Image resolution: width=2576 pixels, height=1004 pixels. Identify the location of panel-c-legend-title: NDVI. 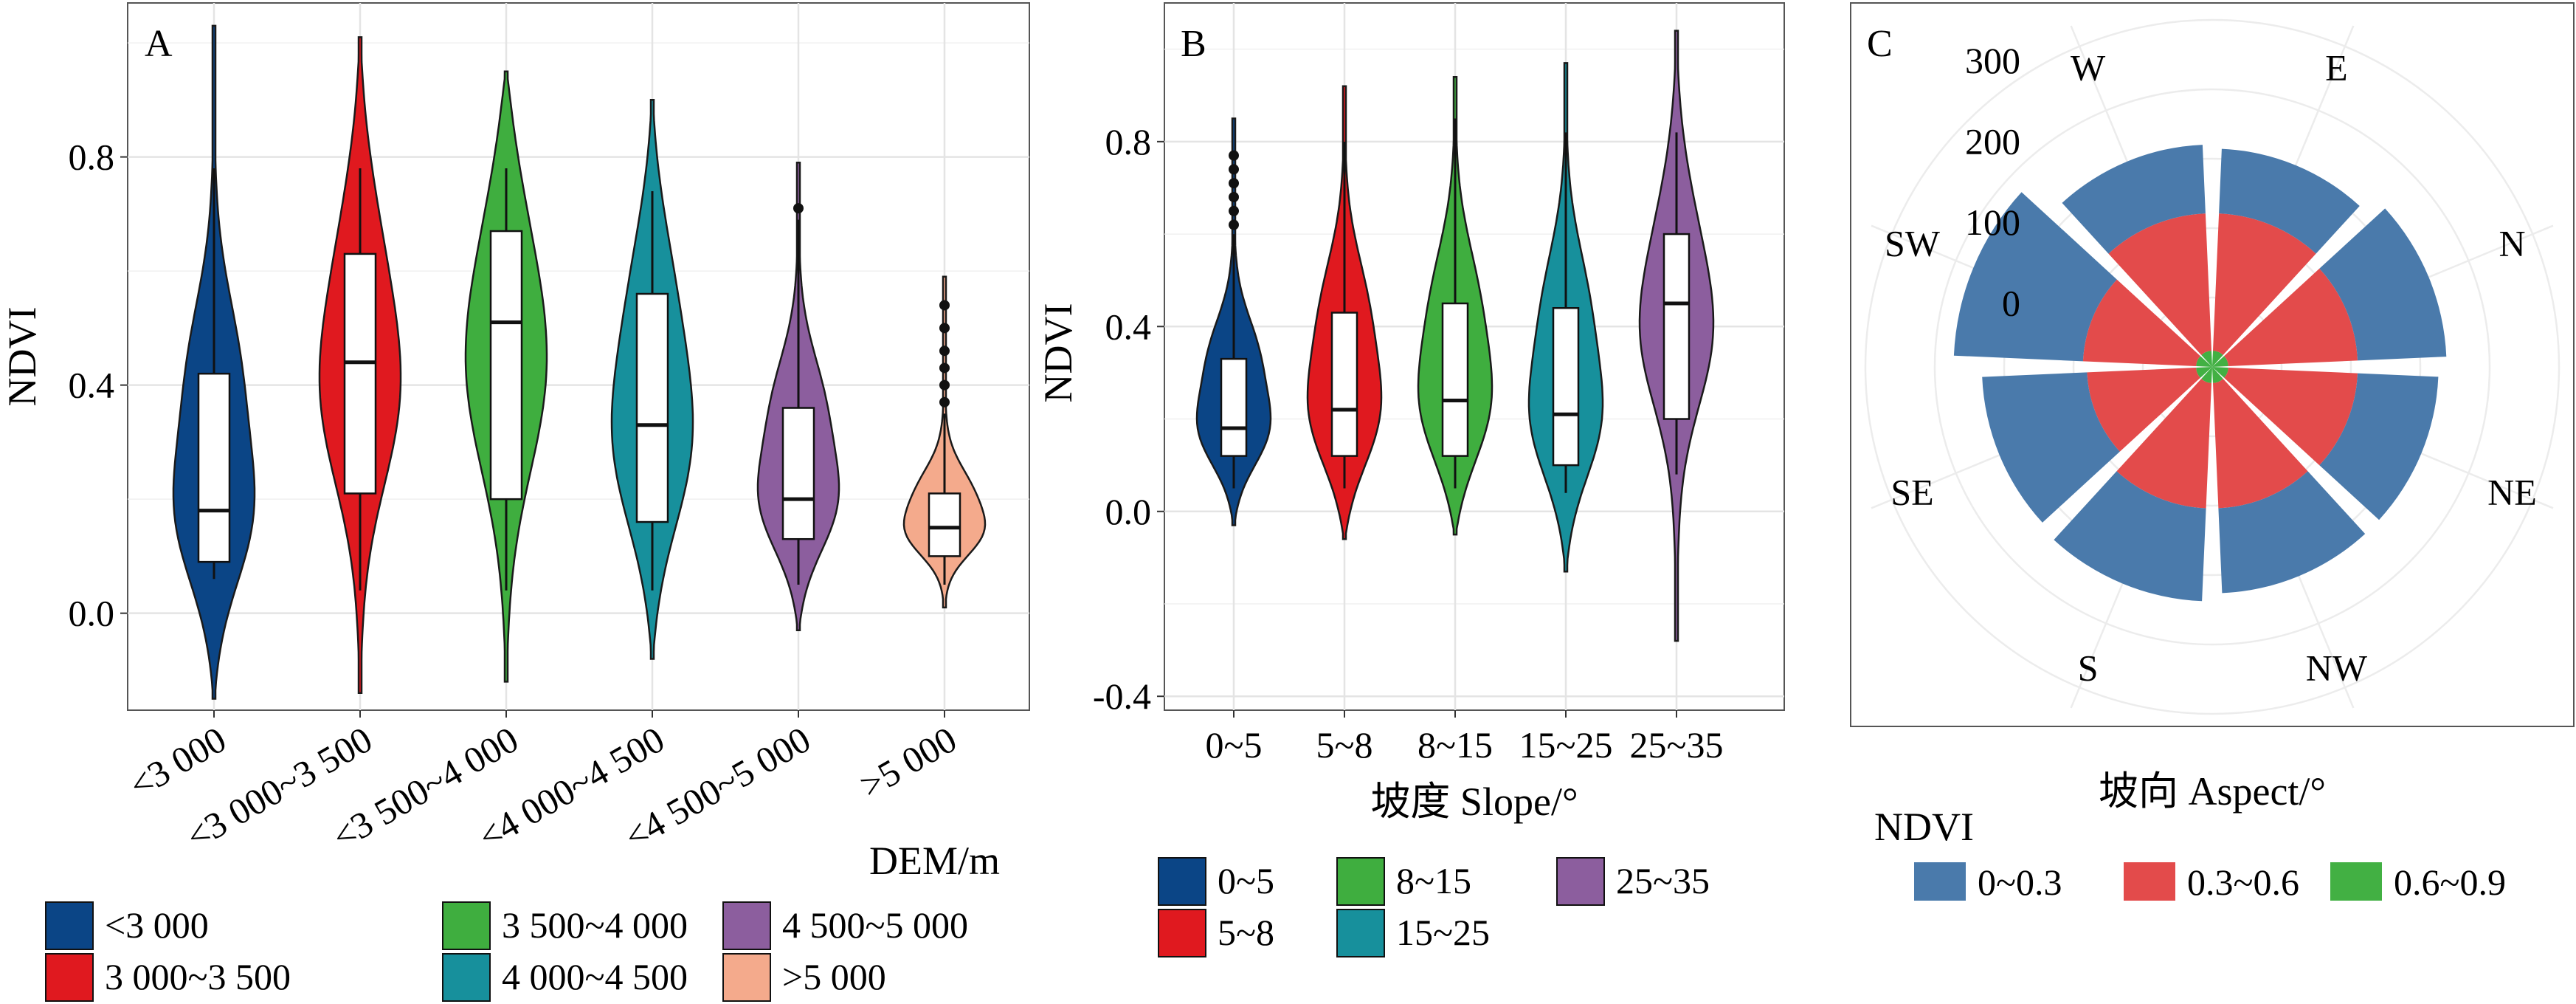
(1924, 827).